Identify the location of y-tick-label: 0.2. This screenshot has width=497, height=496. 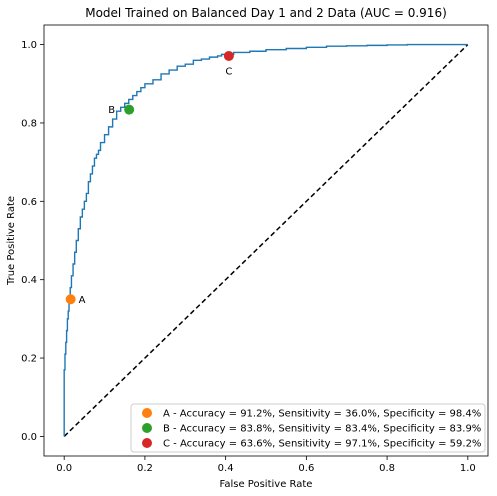
(29, 359).